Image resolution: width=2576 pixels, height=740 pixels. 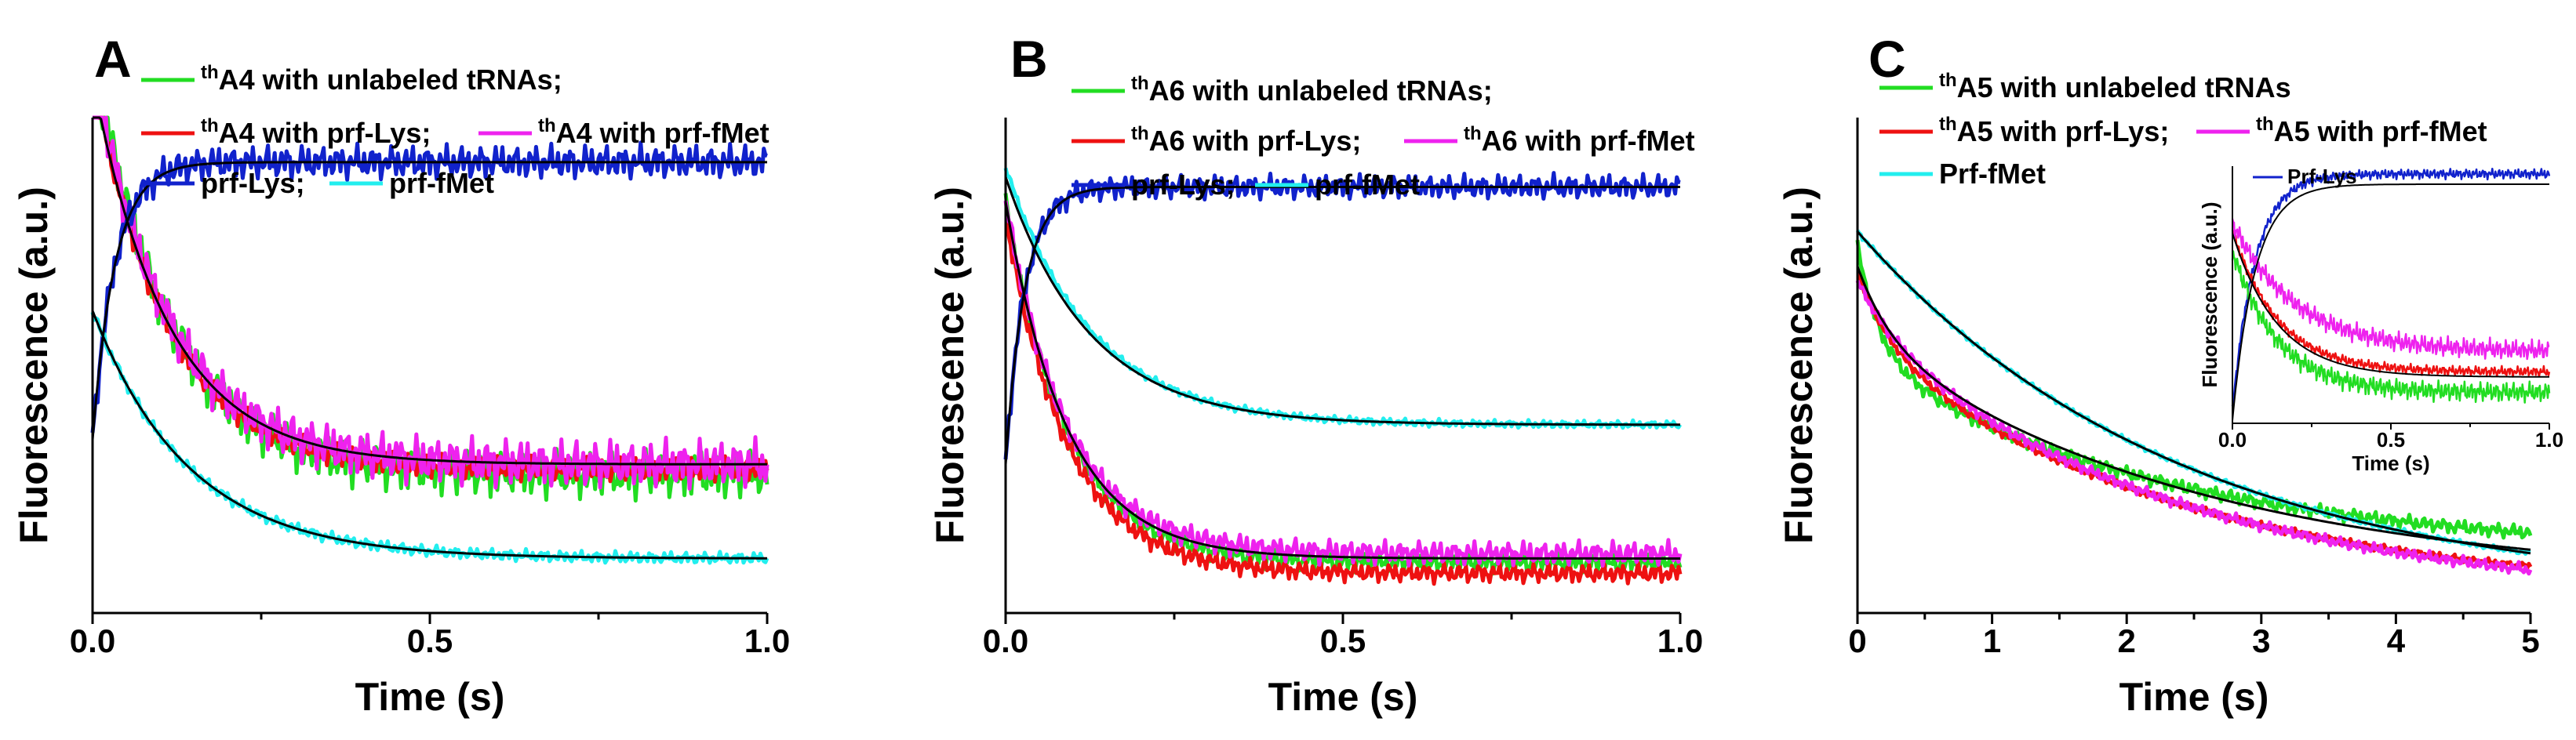 I want to click on panel-a-y-title: Fluorescence (a.u.), so click(x=34, y=366).